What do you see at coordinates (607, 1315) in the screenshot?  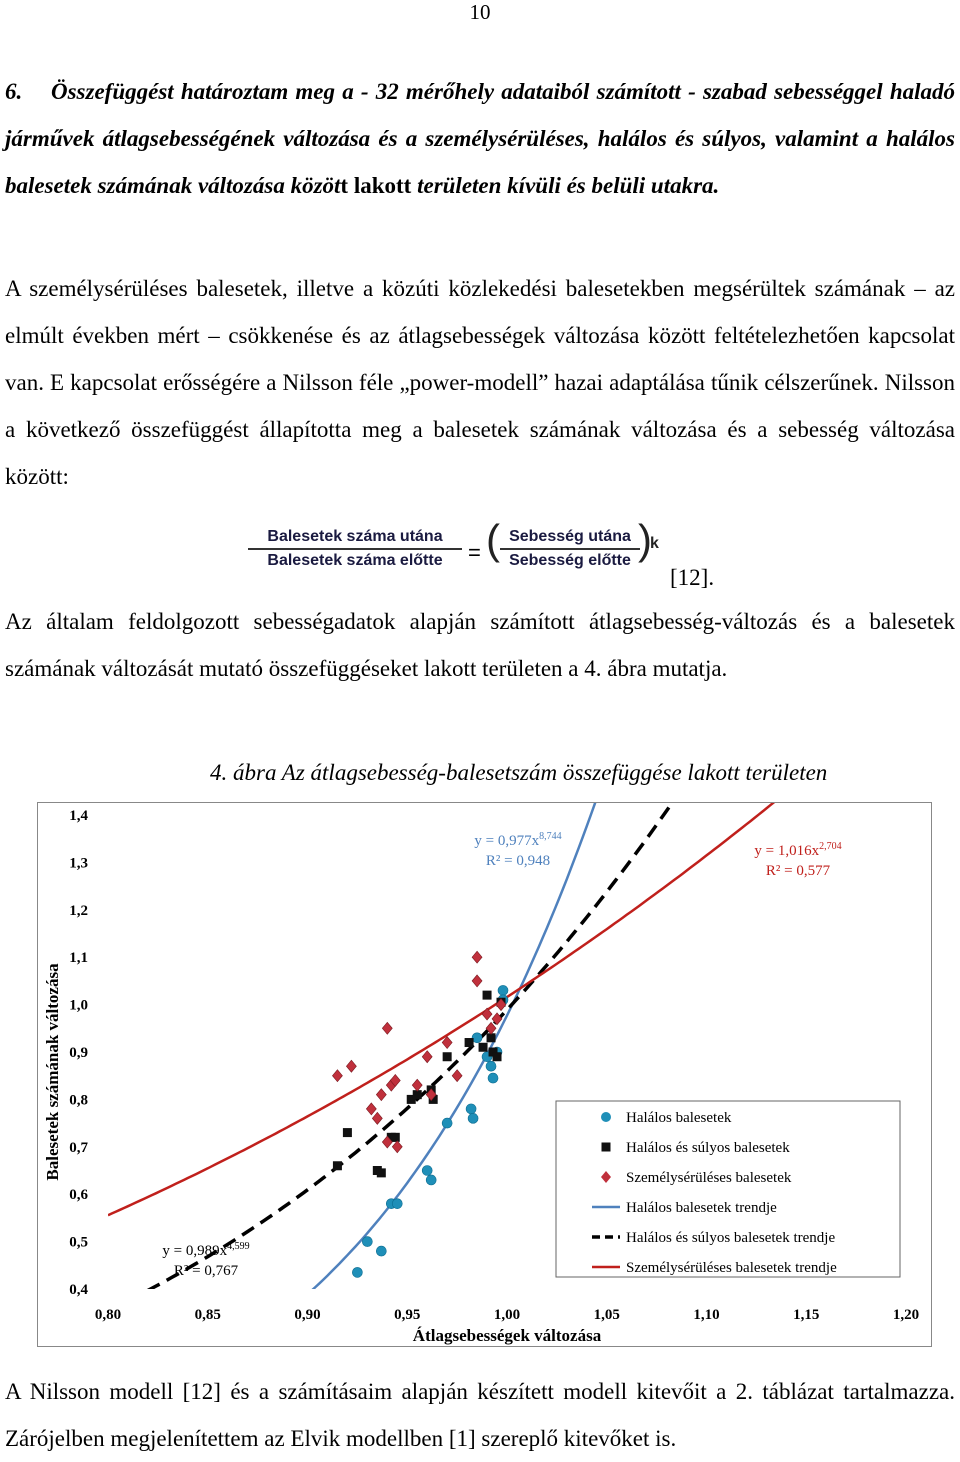 I see `x-tick-label: 1,05` at bounding box center [607, 1315].